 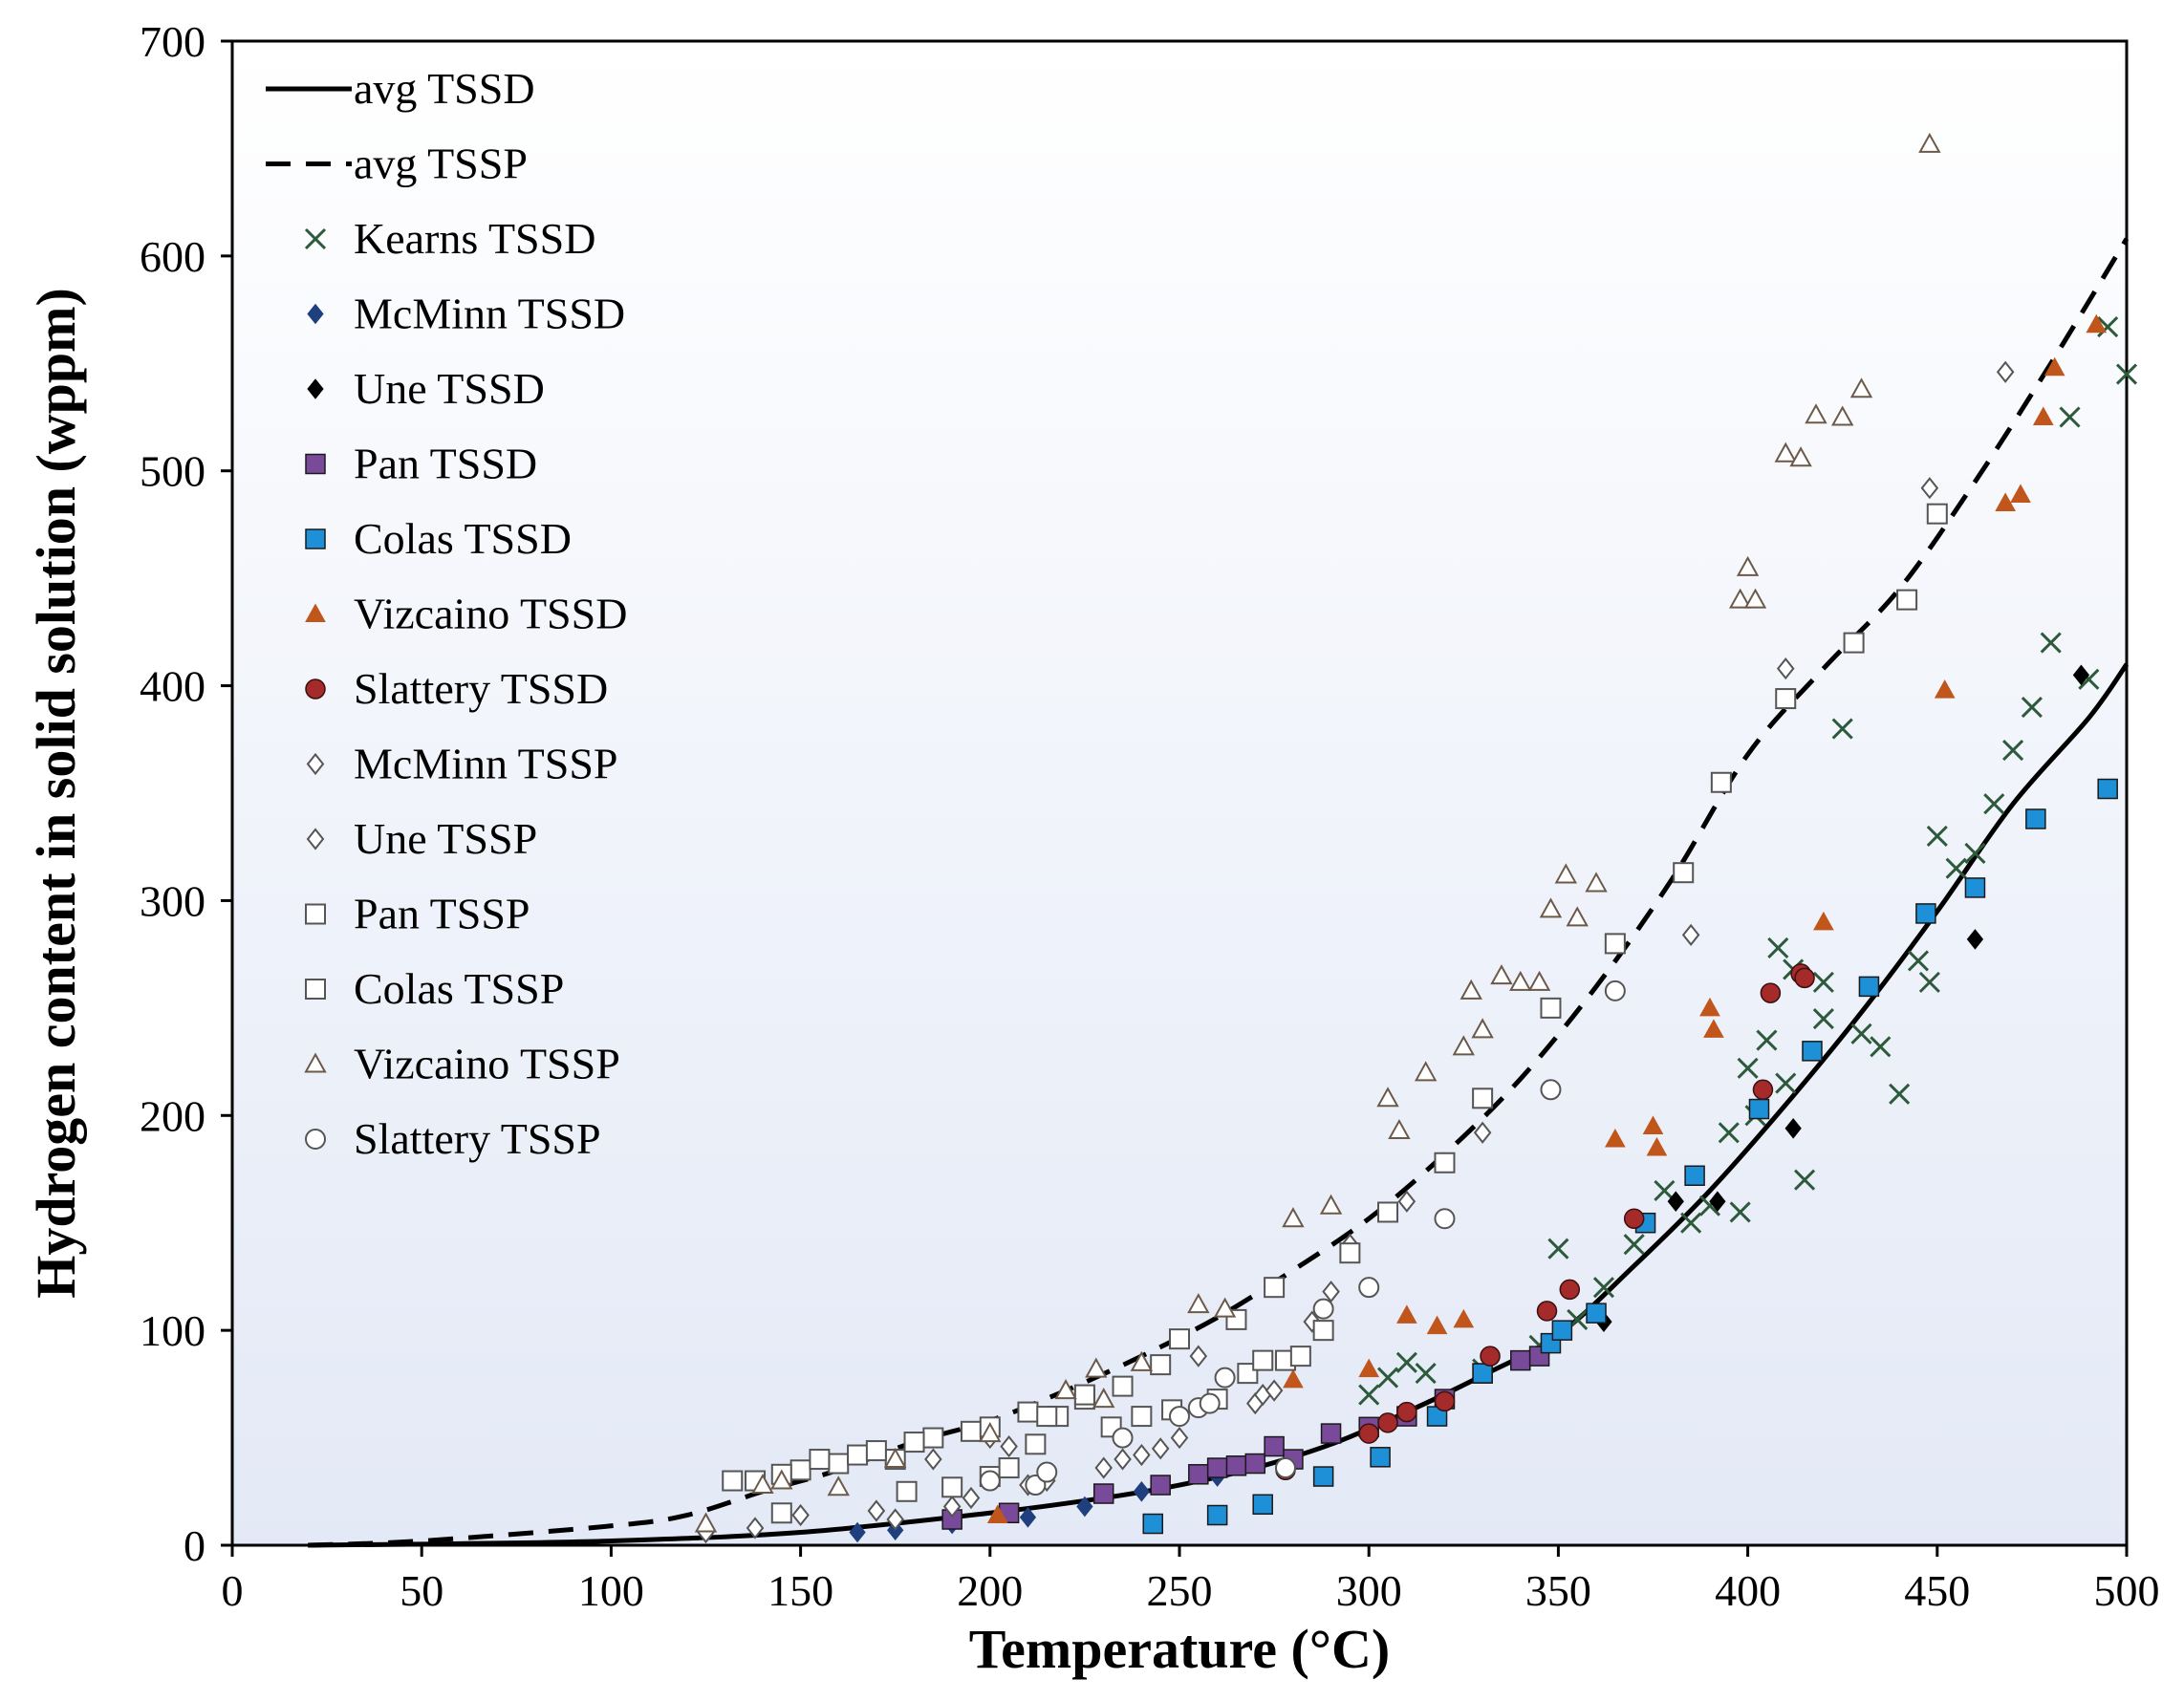 What do you see at coordinates (1793, 1128) in the screenshot?
I see `point-une-tssd` at bounding box center [1793, 1128].